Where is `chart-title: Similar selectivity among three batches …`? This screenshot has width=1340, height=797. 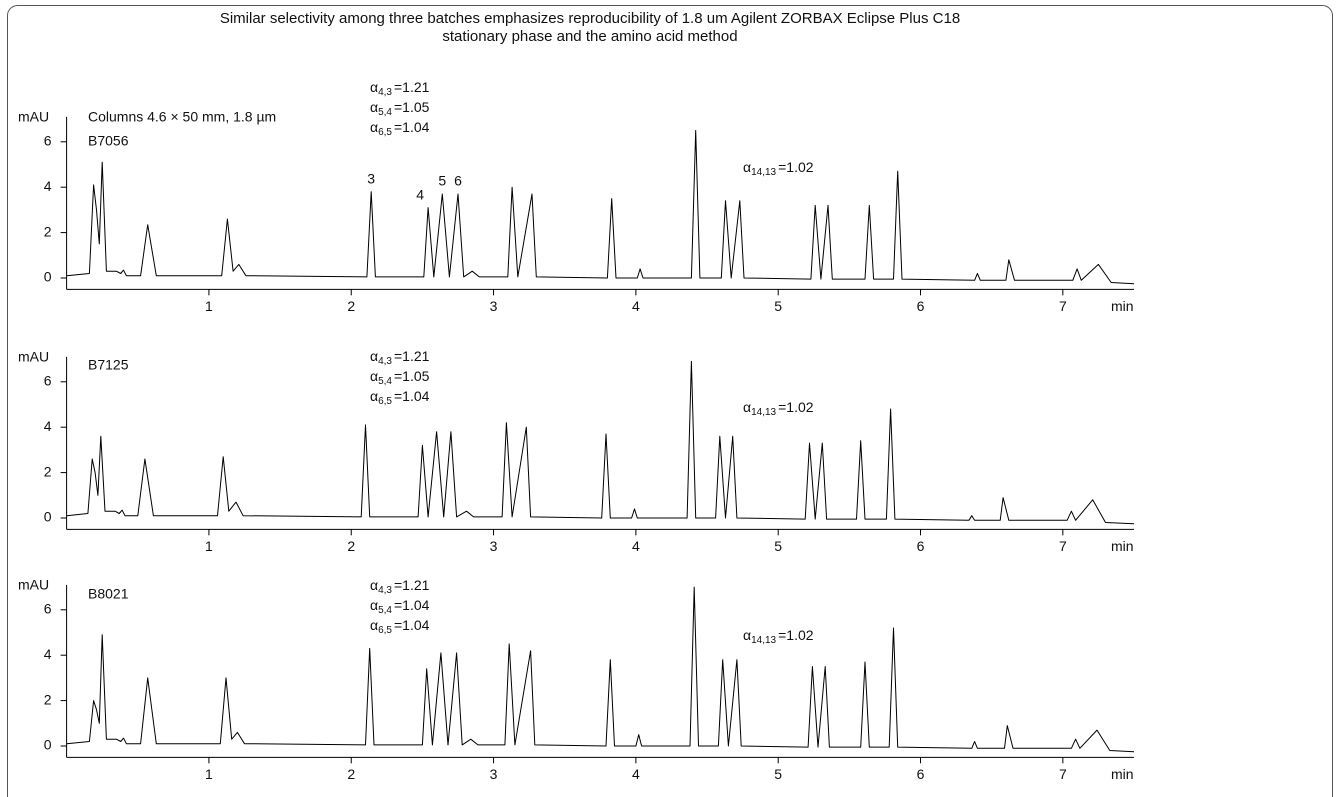 chart-title: Similar selectivity among three batches … is located at coordinates (590, 18).